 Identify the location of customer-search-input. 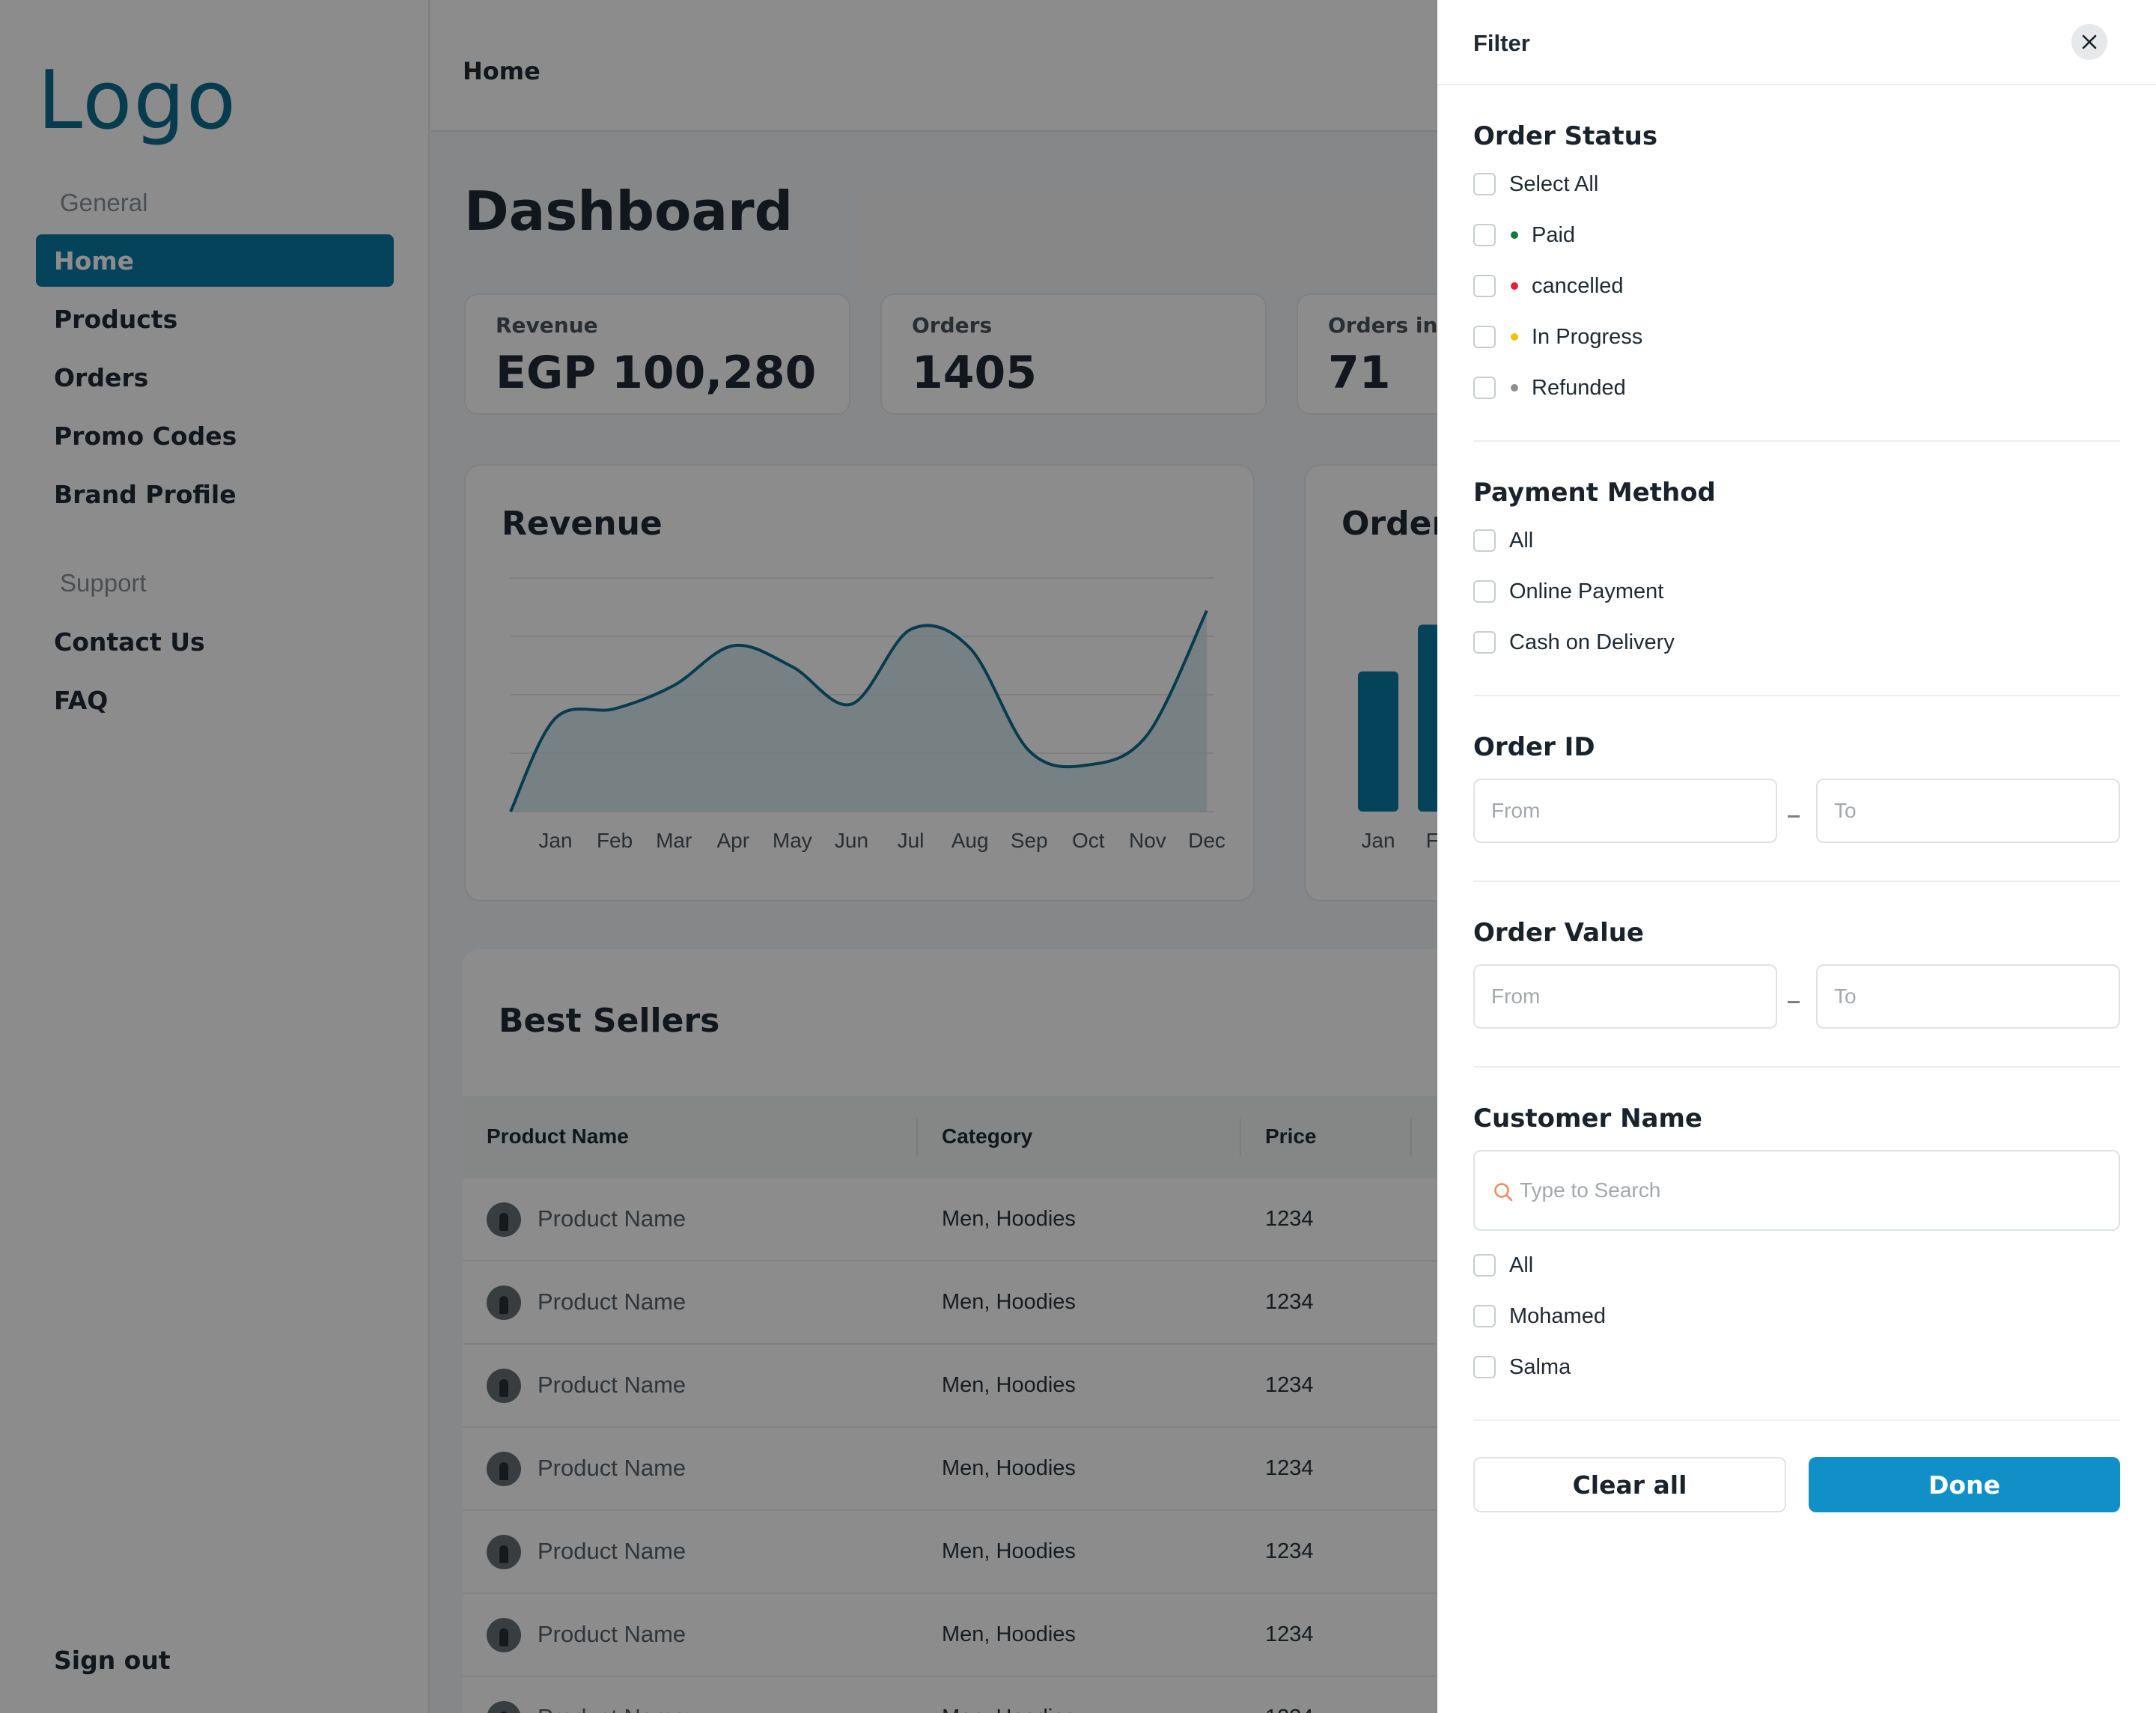
(1812, 1190).